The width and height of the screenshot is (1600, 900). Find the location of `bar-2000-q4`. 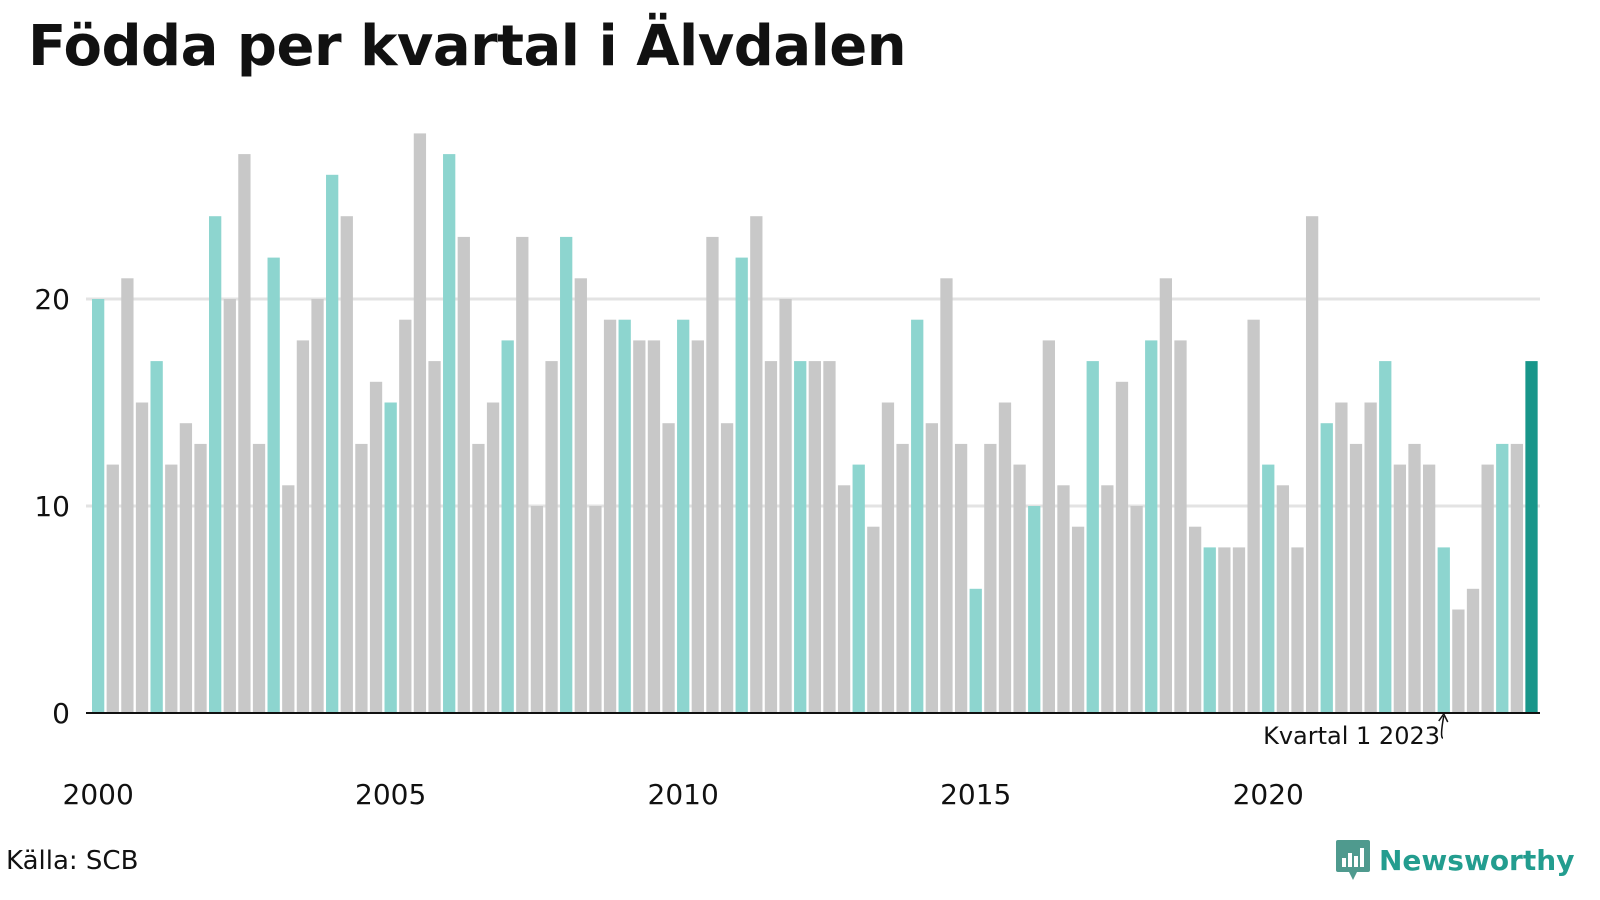

bar-2000-q4 is located at coordinates (142, 557).